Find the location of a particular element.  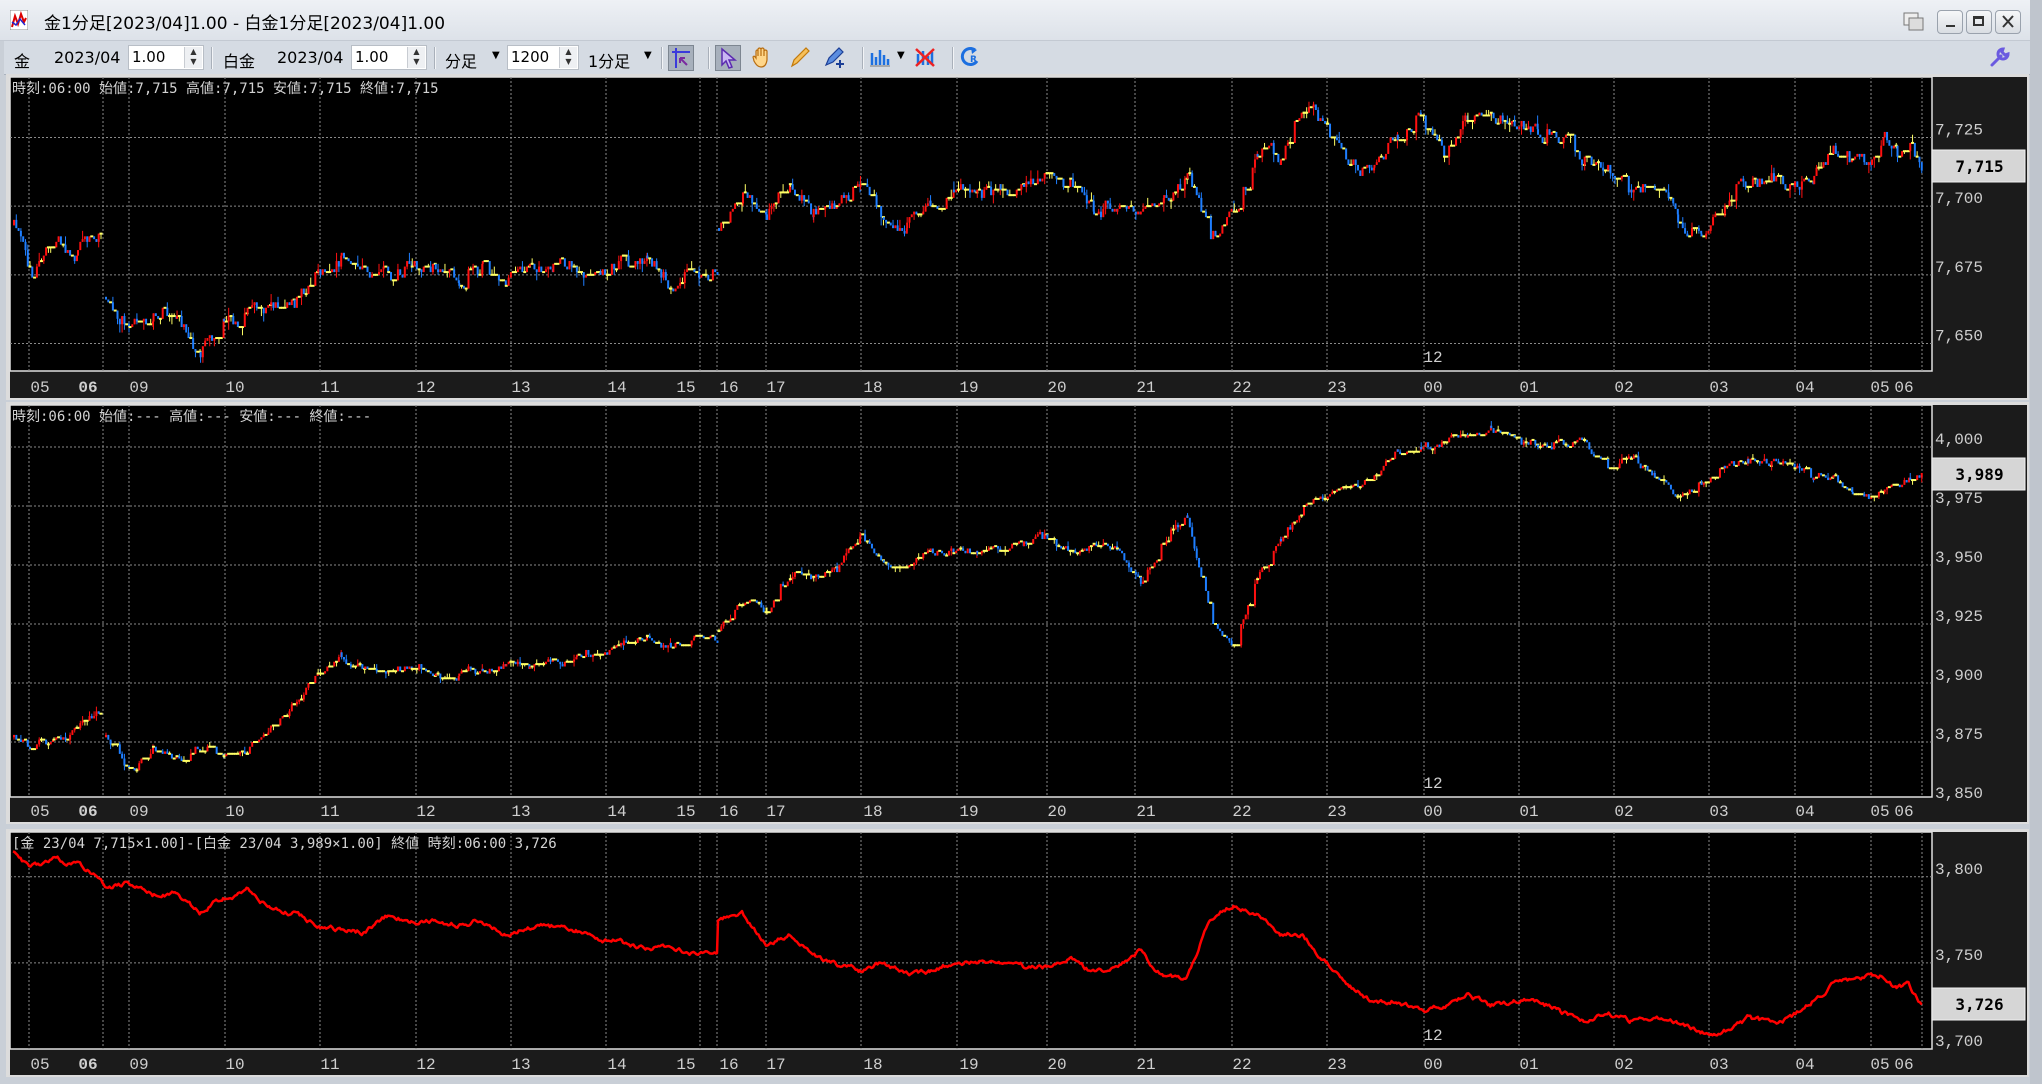

x-tick-label: 17 is located at coordinates (775, 388).